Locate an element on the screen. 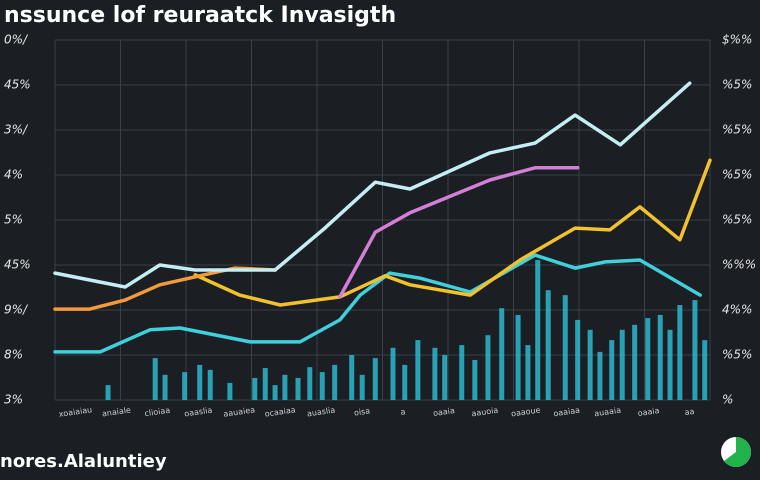 The width and height of the screenshot is (760, 480). x-axis-label: oaaoue is located at coordinates (526, 411).